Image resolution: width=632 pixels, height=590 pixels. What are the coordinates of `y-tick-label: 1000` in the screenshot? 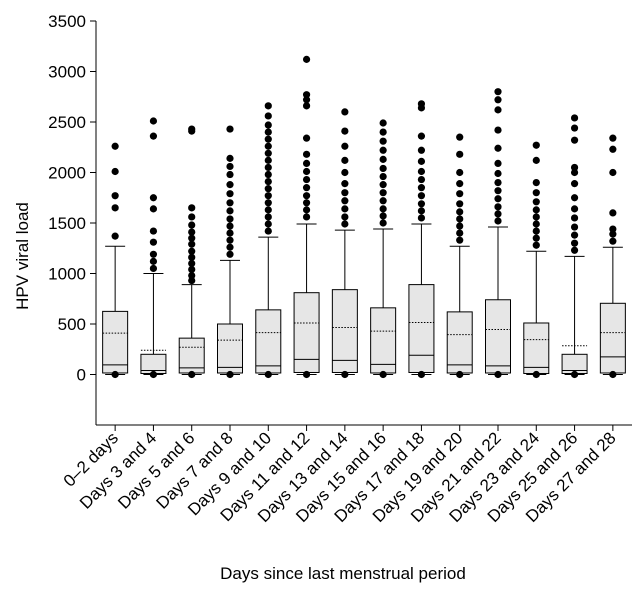 It's located at (67, 274).